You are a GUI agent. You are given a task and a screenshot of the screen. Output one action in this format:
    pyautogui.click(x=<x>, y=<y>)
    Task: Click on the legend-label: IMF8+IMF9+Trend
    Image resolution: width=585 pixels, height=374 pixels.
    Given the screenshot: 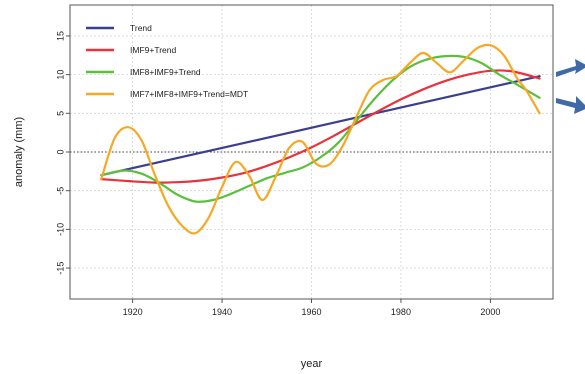 What is the action you would take?
    pyautogui.click(x=165, y=72)
    